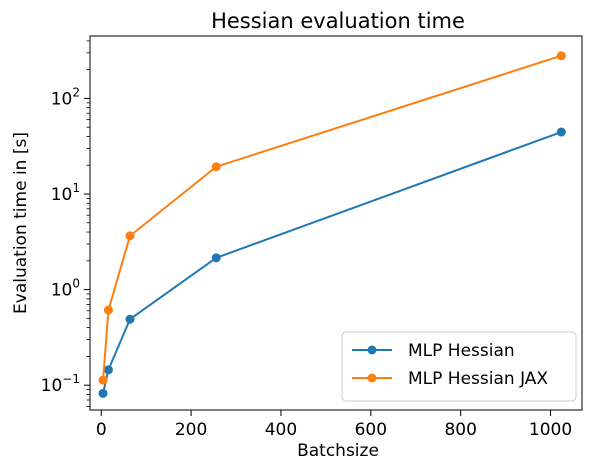  What do you see at coordinates (88, 223) in the screenshot?
I see `minor-ticks` at bounding box center [88, 223].